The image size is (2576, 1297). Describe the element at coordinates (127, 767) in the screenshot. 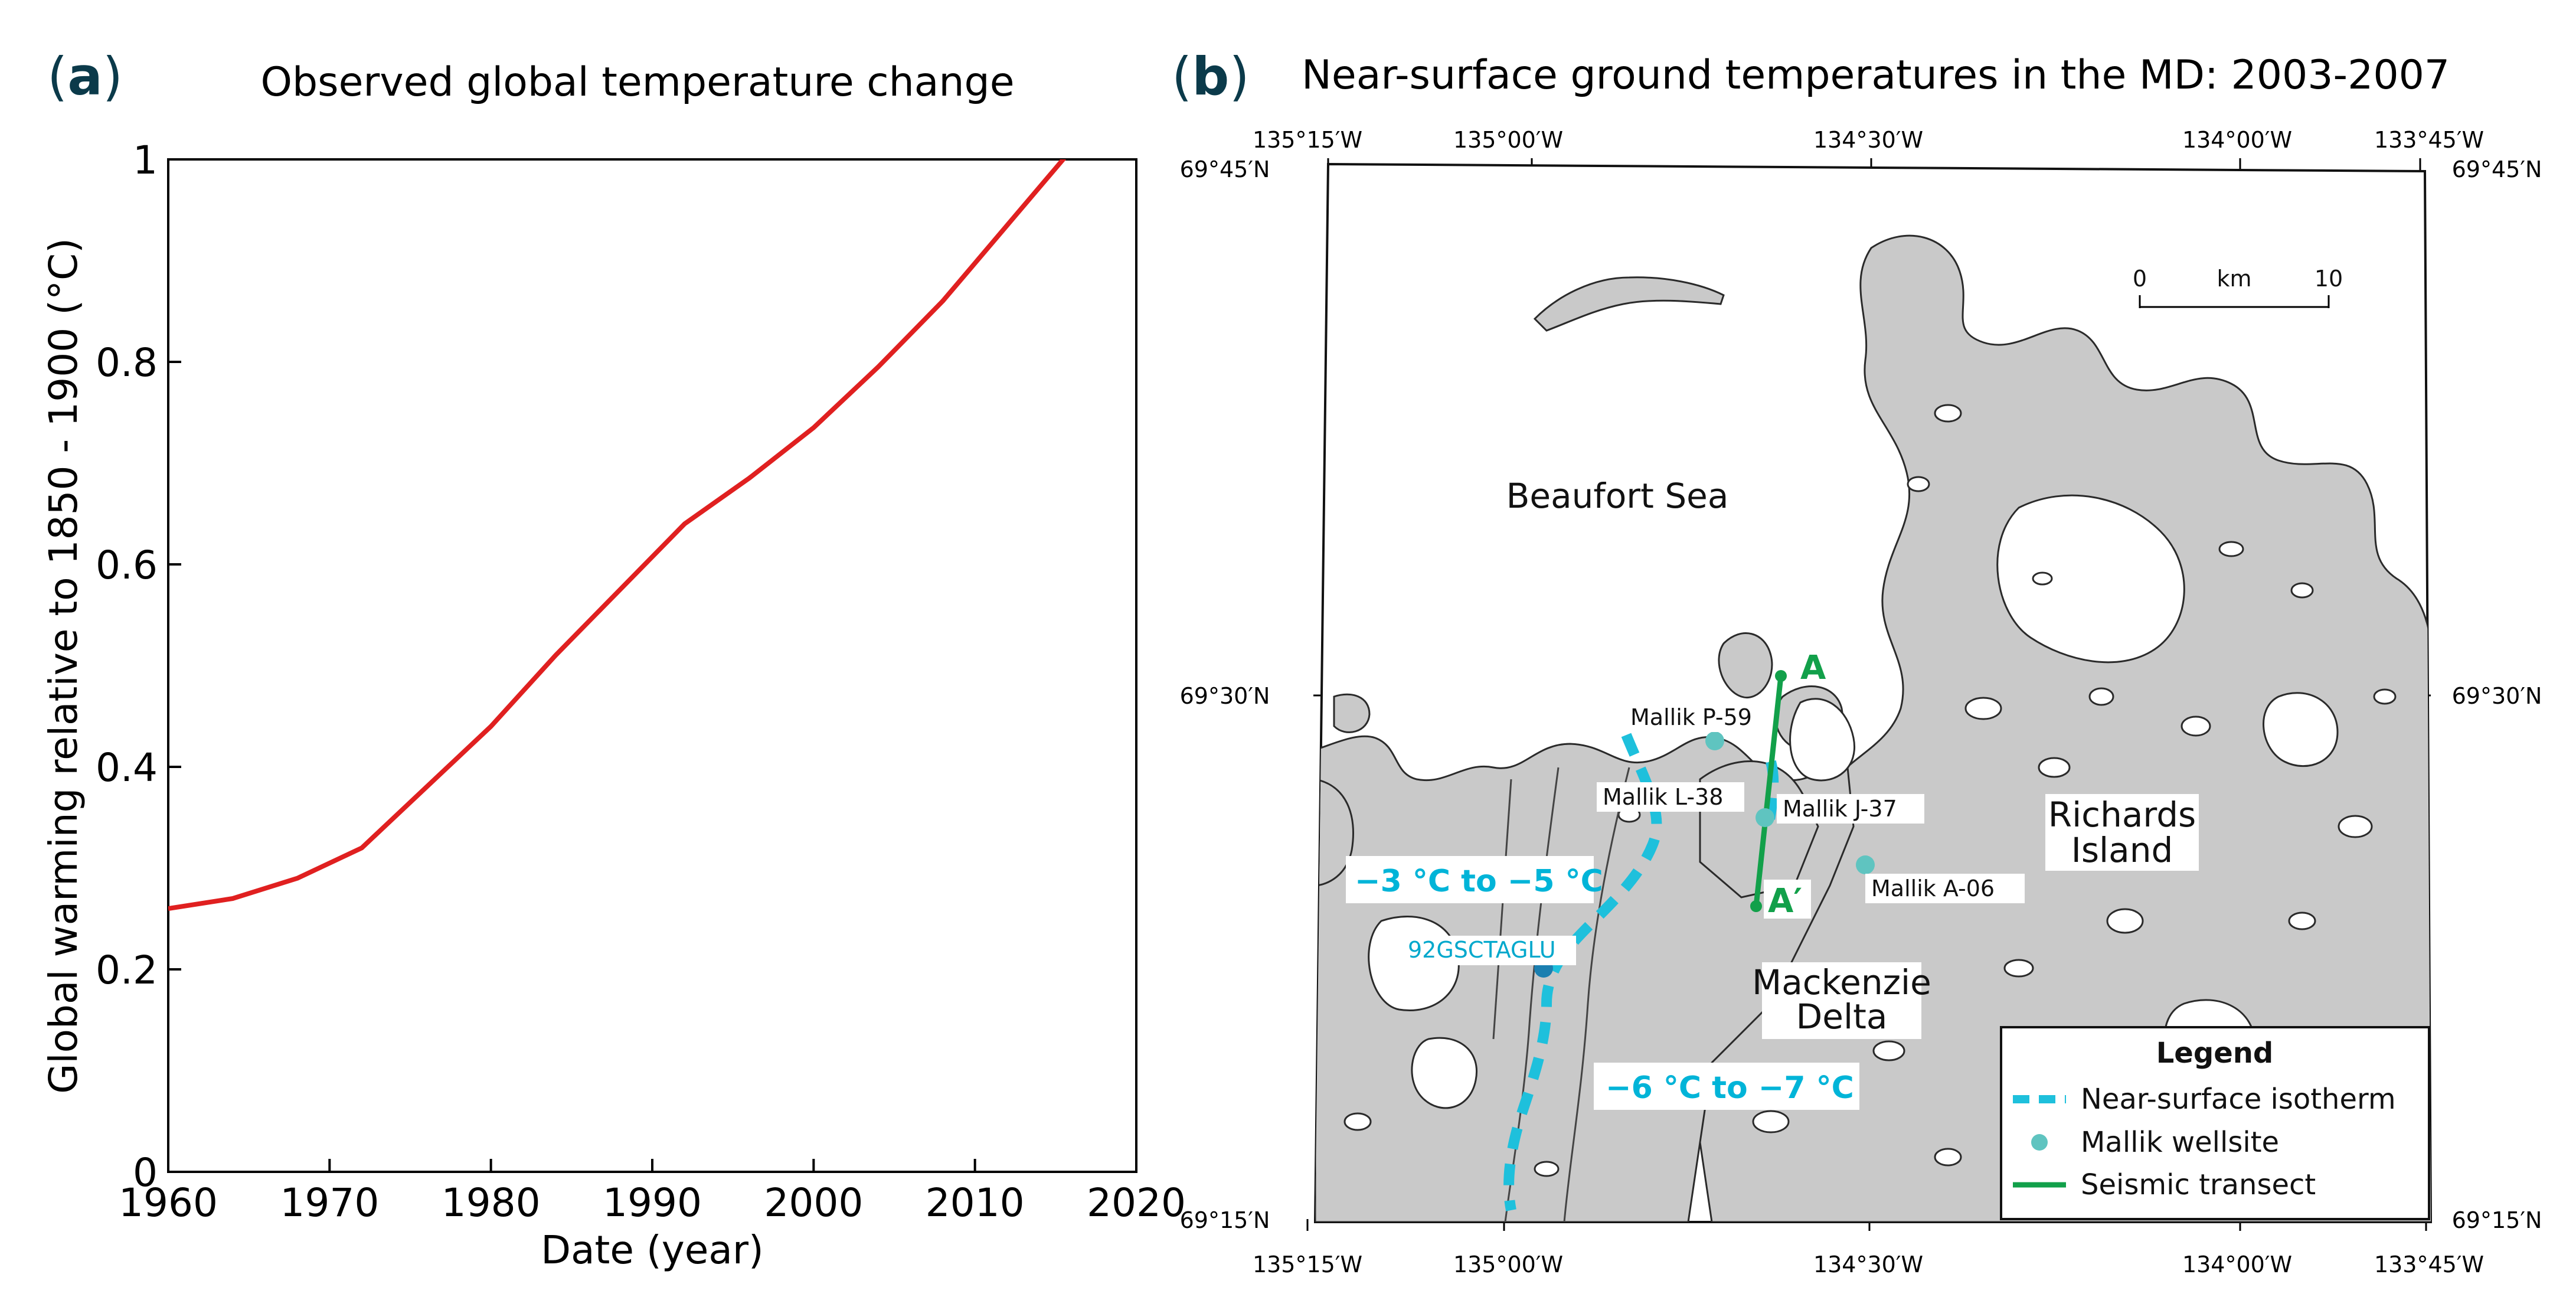

I see `y-tick-label-0.4: 0.4` at that location.